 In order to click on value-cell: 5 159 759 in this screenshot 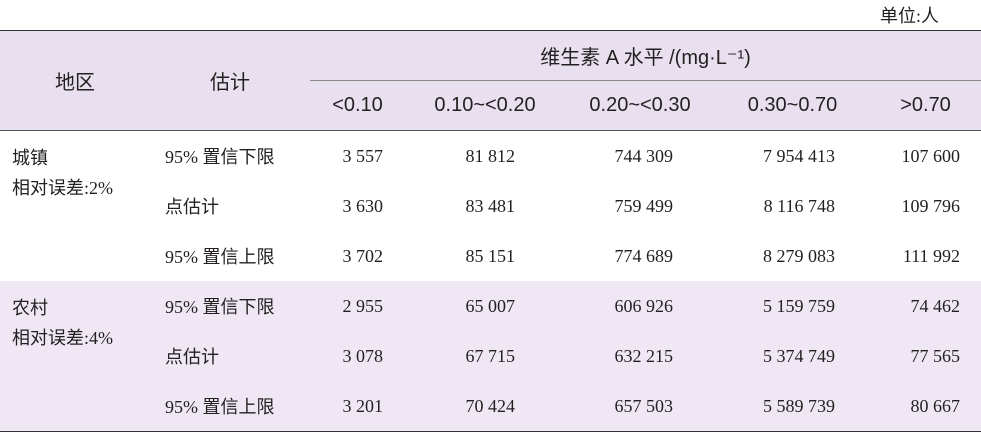, I will do `click(799, 305)`.